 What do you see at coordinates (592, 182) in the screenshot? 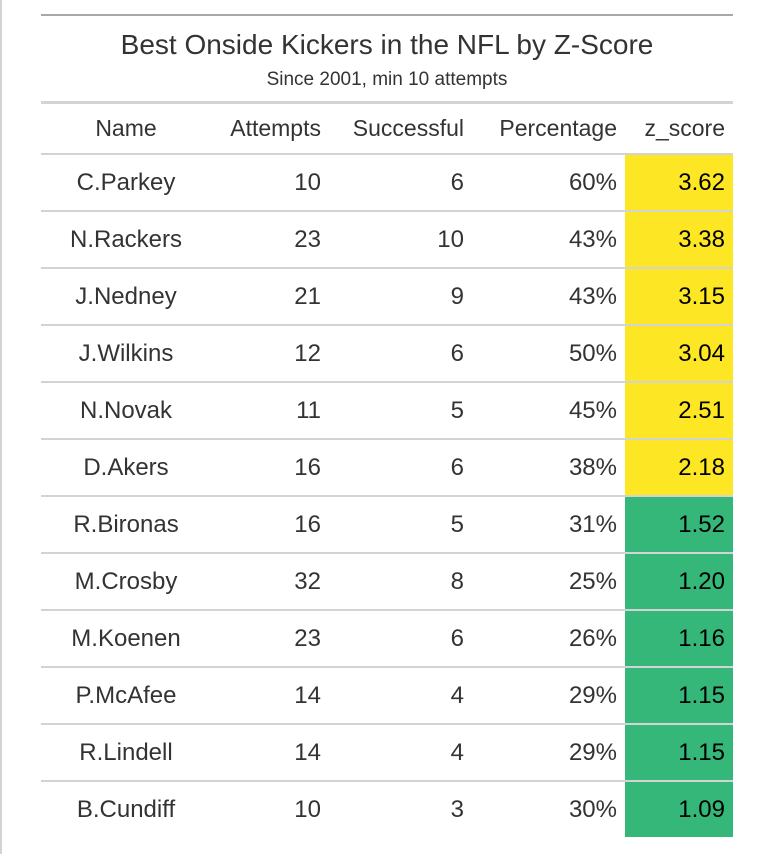
I see `cell-percentage: 60%` at bounding box center [592, 182].